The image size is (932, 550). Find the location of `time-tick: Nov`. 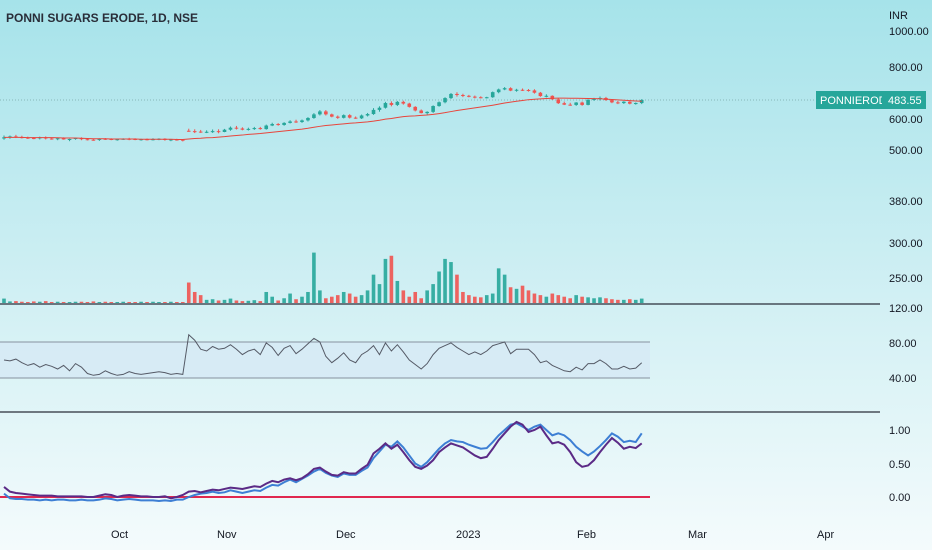

time-tick: Nov is located at coordinates (227, 535).